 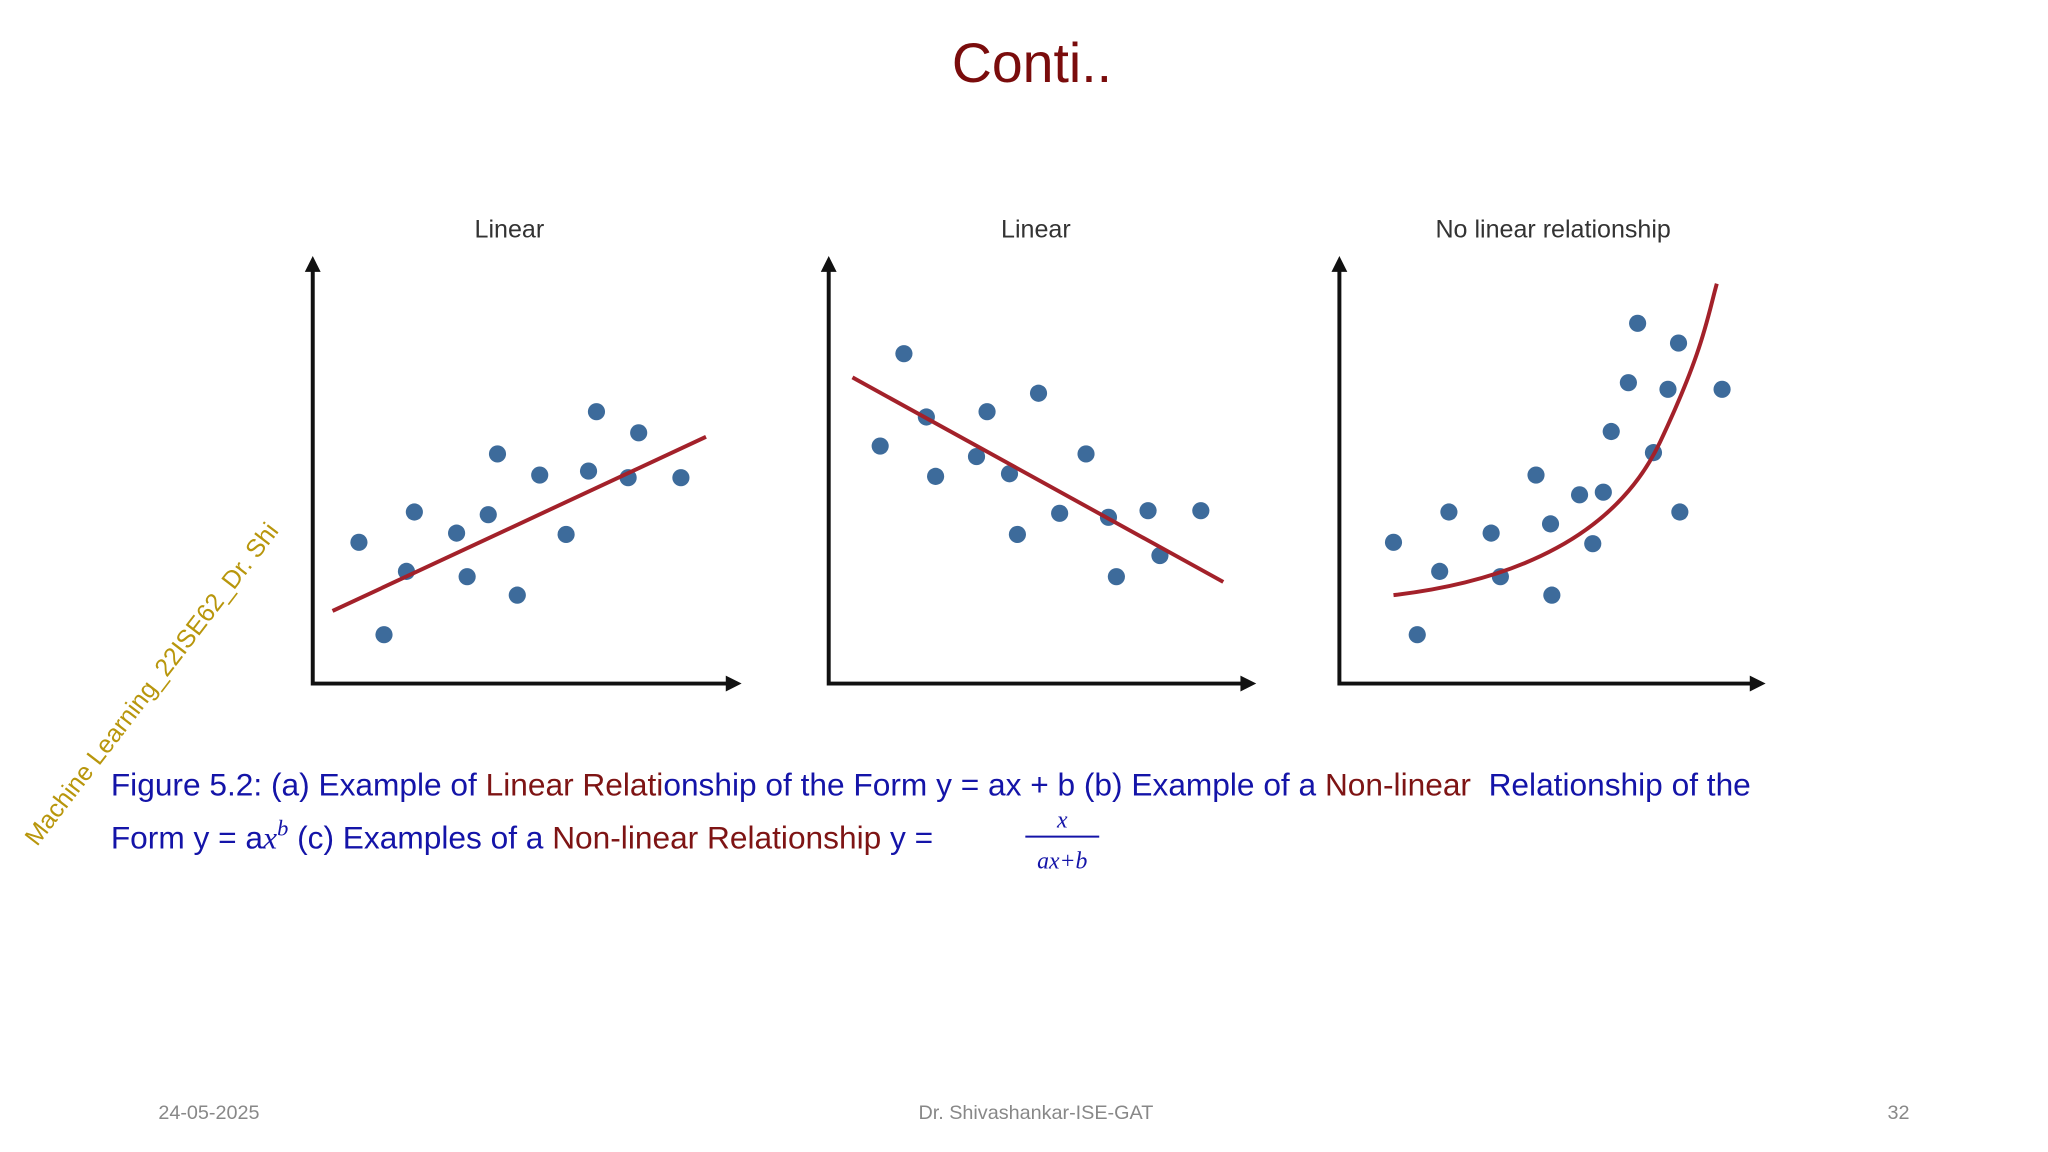 I want to click on caption-text: Form y = a, so click(x=187, y=838).